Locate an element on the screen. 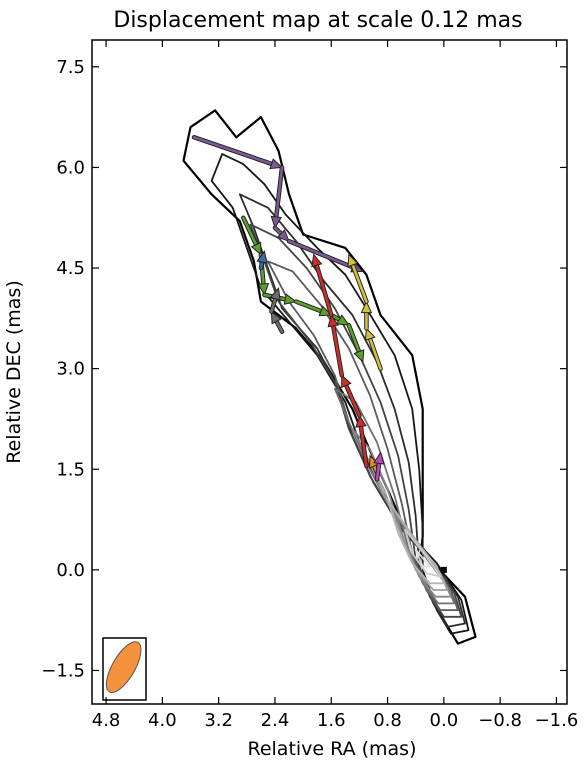  x-tick-label-8: −1.6 is located at coordinates (557, 720).